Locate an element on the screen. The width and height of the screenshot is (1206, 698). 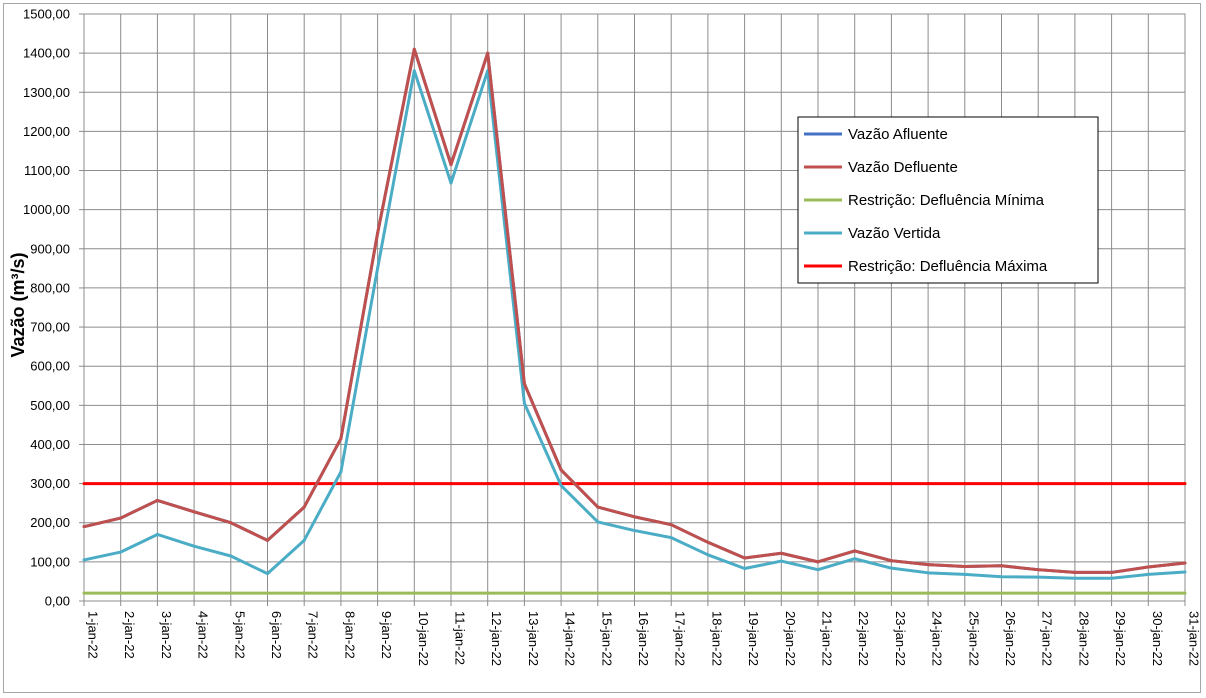
y-tick-label: 1100,00 is located at coordinates (47, 170).